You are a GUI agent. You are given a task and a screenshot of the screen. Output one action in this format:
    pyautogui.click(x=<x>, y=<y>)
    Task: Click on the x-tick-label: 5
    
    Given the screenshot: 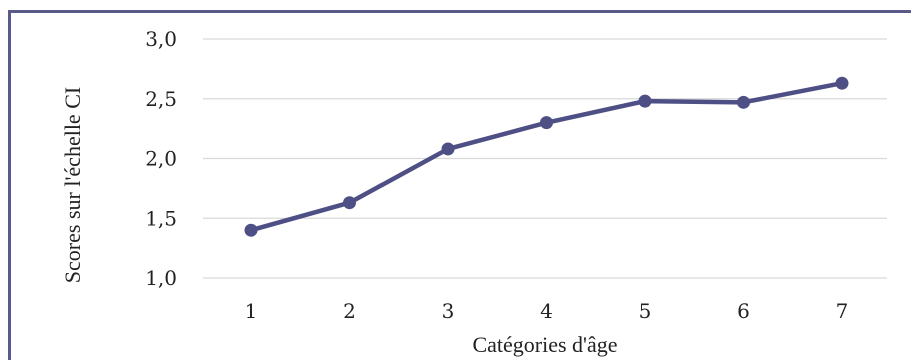 What is the action you would take?
    pyautogui.click(x=645, y=311)
    